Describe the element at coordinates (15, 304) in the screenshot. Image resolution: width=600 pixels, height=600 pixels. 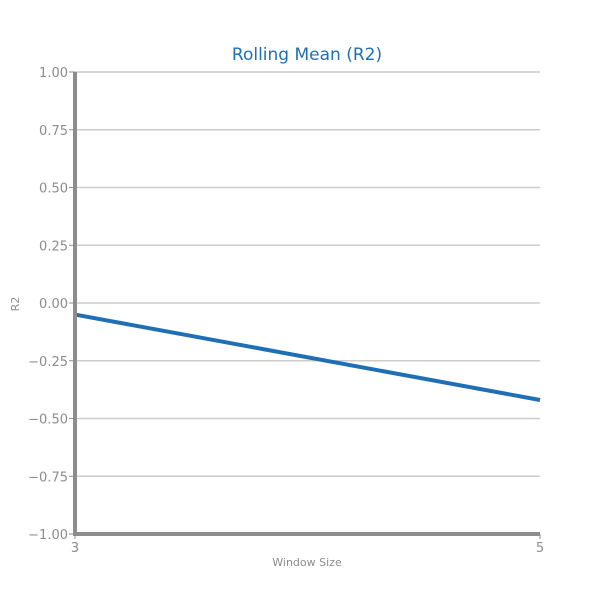
I see `y-axis-title: R2` at that location.